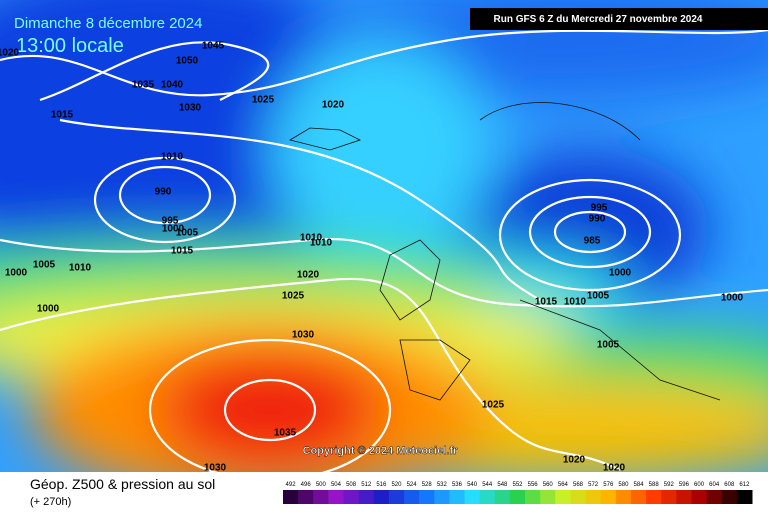 The height and width of the screenshot is (512, 768). I want to click on footer-title: Géop. Z500 & pression au sol, so click(122, 484).